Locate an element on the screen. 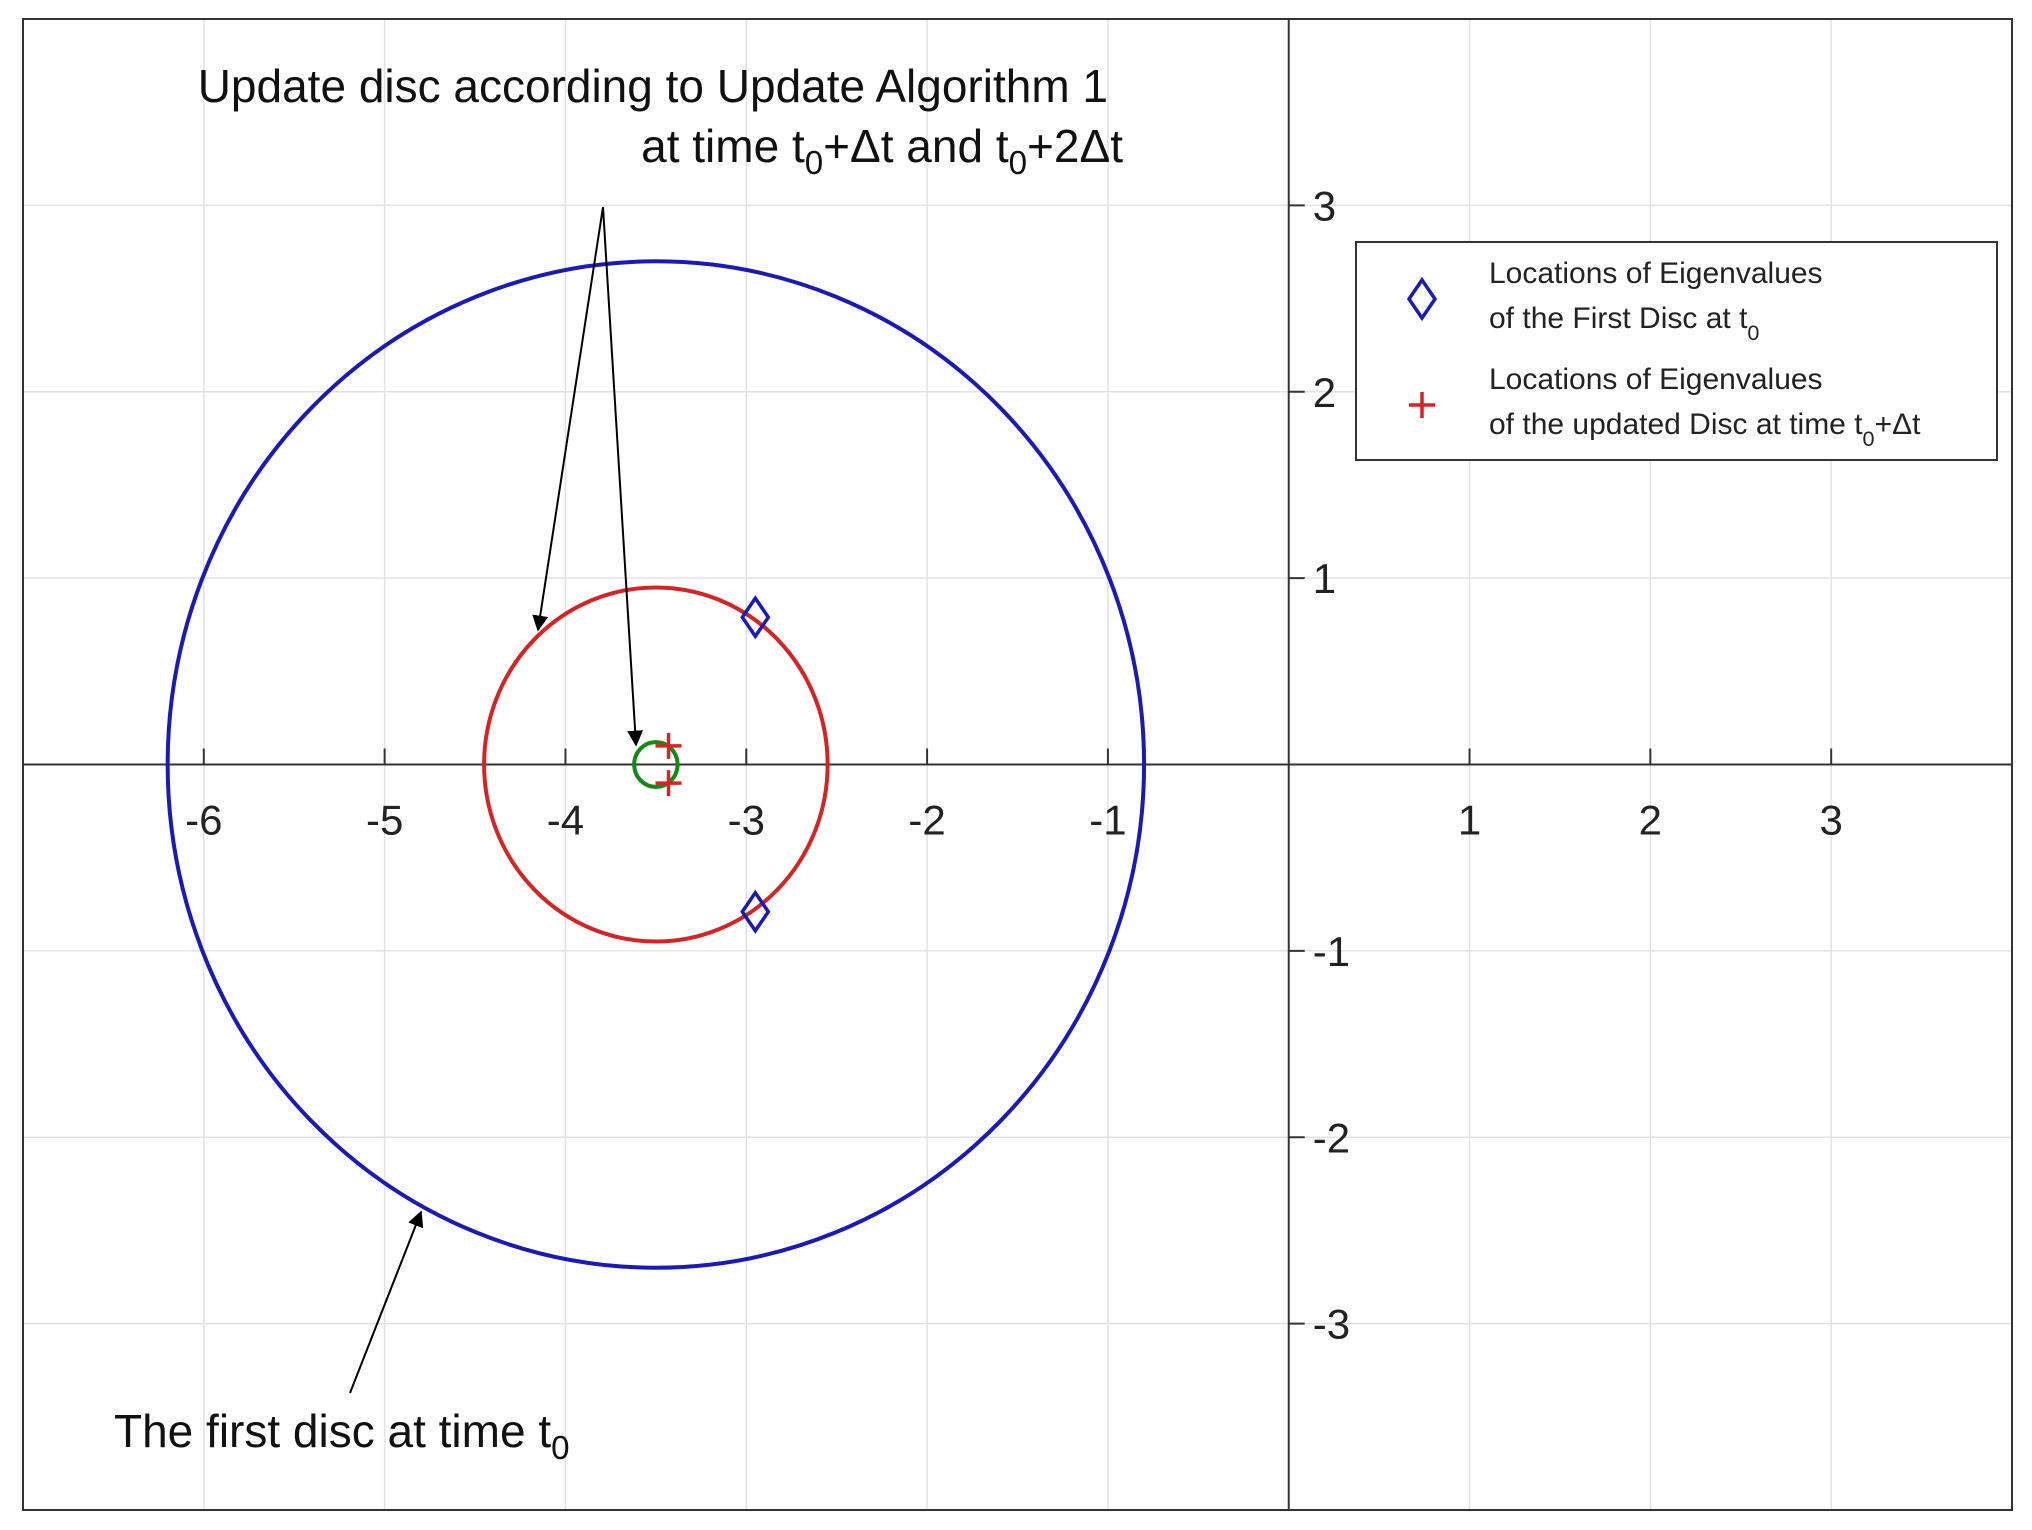 The height and width of the screenshot is (1530, 2032). x-tick-label: -1 is located at coordinates (1107, 820).